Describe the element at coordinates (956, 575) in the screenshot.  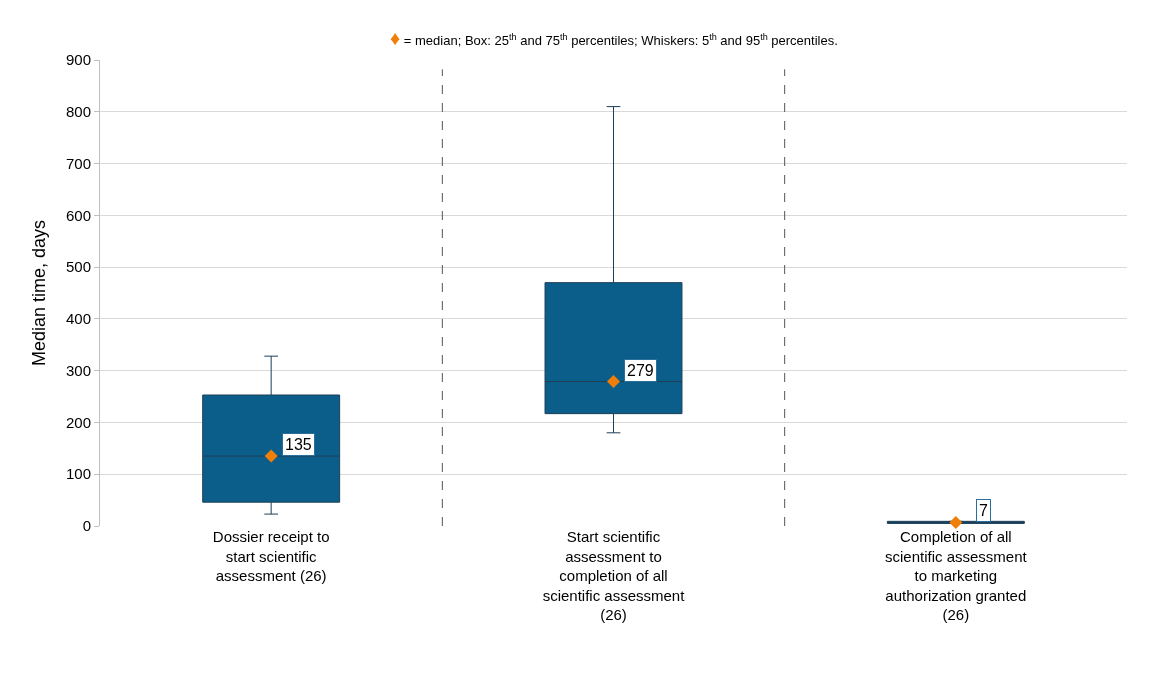
I see `x-tick-label: Completion of all scientific assessment to marketing authorization granted (26)` at that location.